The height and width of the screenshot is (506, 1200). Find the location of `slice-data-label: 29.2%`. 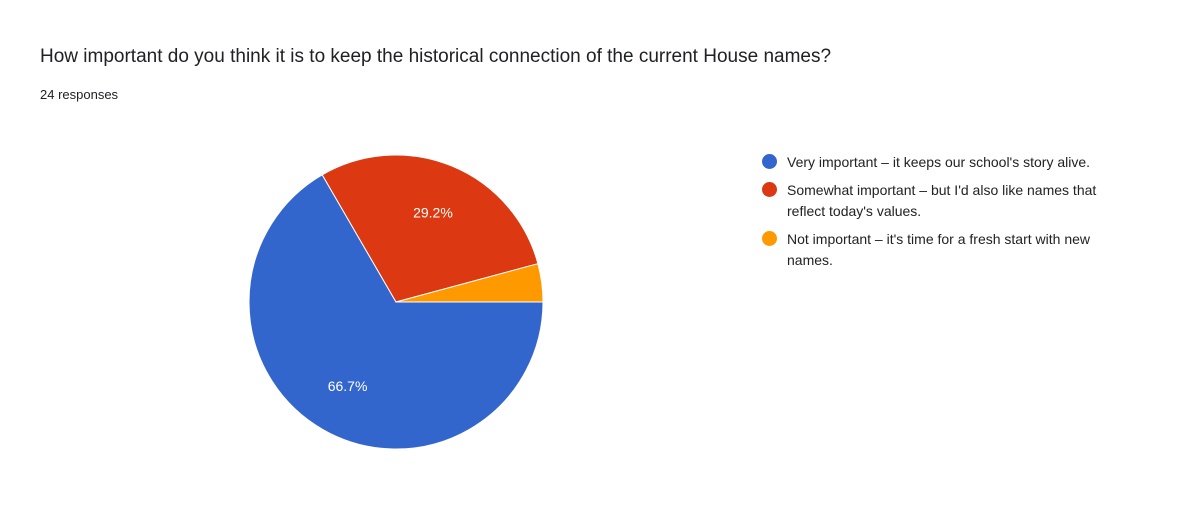

slice-data-label: 29.2% is located at coordinates (433, 212).